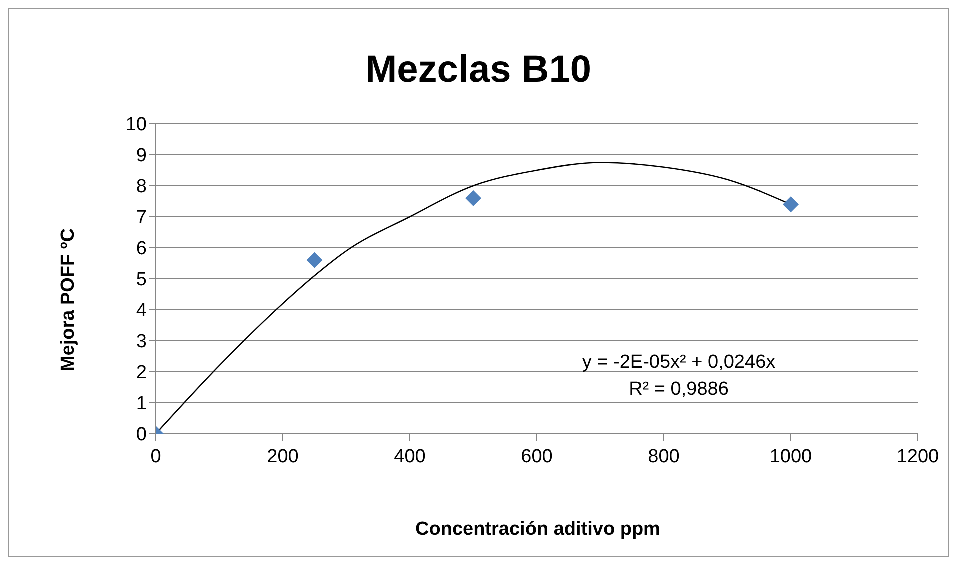 This screenshot has height=565, width=957. What do you see at coordinates (679, 363) in the screenshot?
I see `annotation: y = -2E-05x² + 0,0246x` at bounding box center [679, 363].